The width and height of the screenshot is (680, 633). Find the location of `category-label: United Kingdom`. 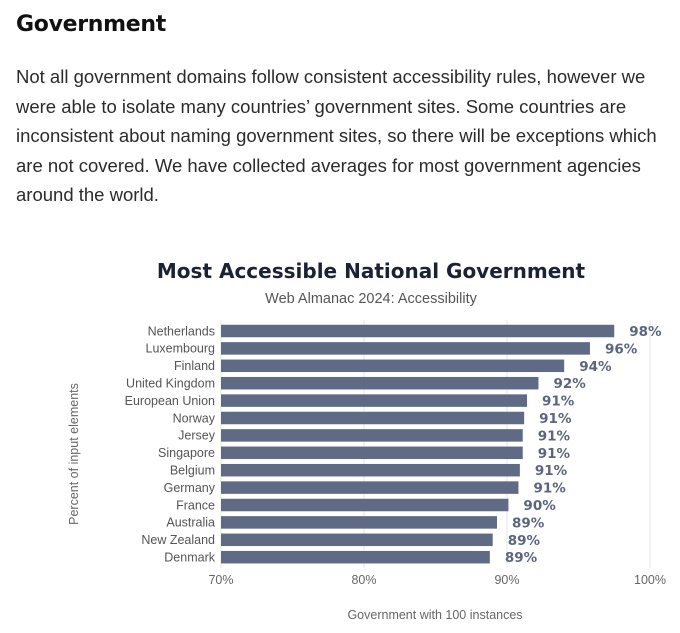

category-label: United Kingdom is located at coordinates (170, 384).